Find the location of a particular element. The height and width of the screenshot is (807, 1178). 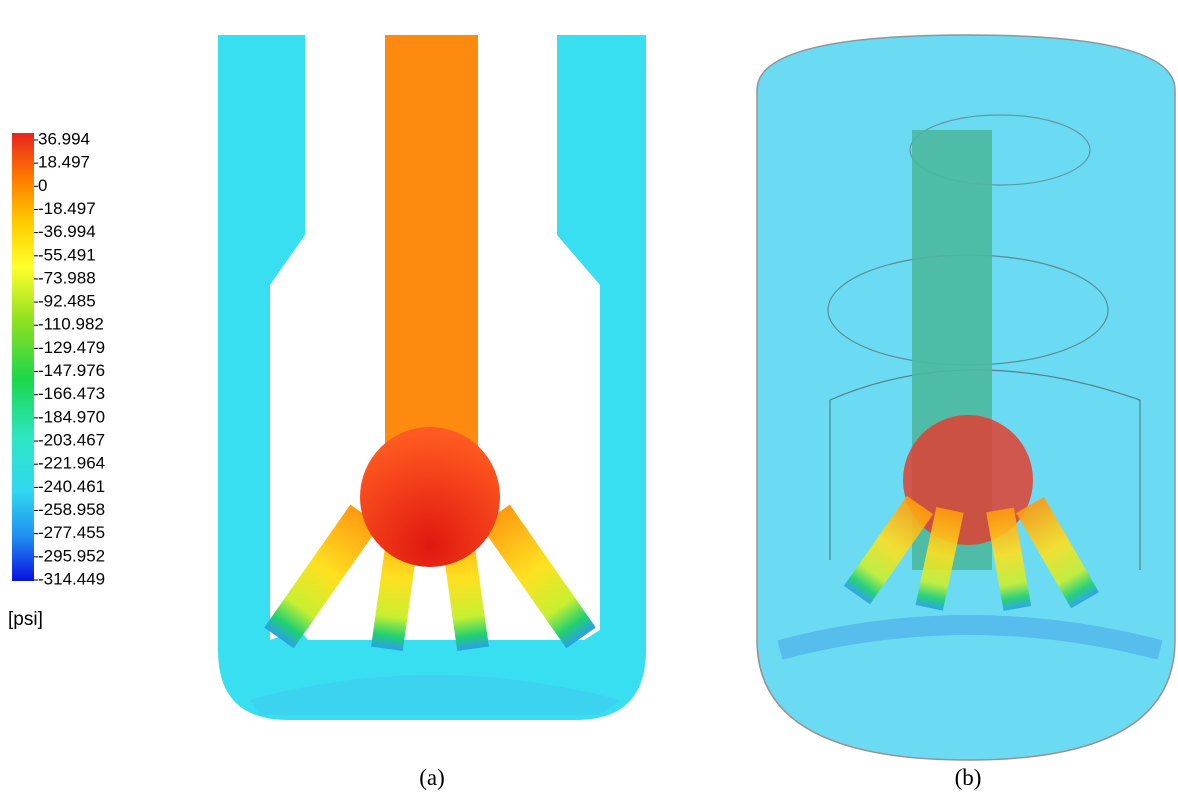

tick-label: -73.988 is located at coordinates (67, 277).